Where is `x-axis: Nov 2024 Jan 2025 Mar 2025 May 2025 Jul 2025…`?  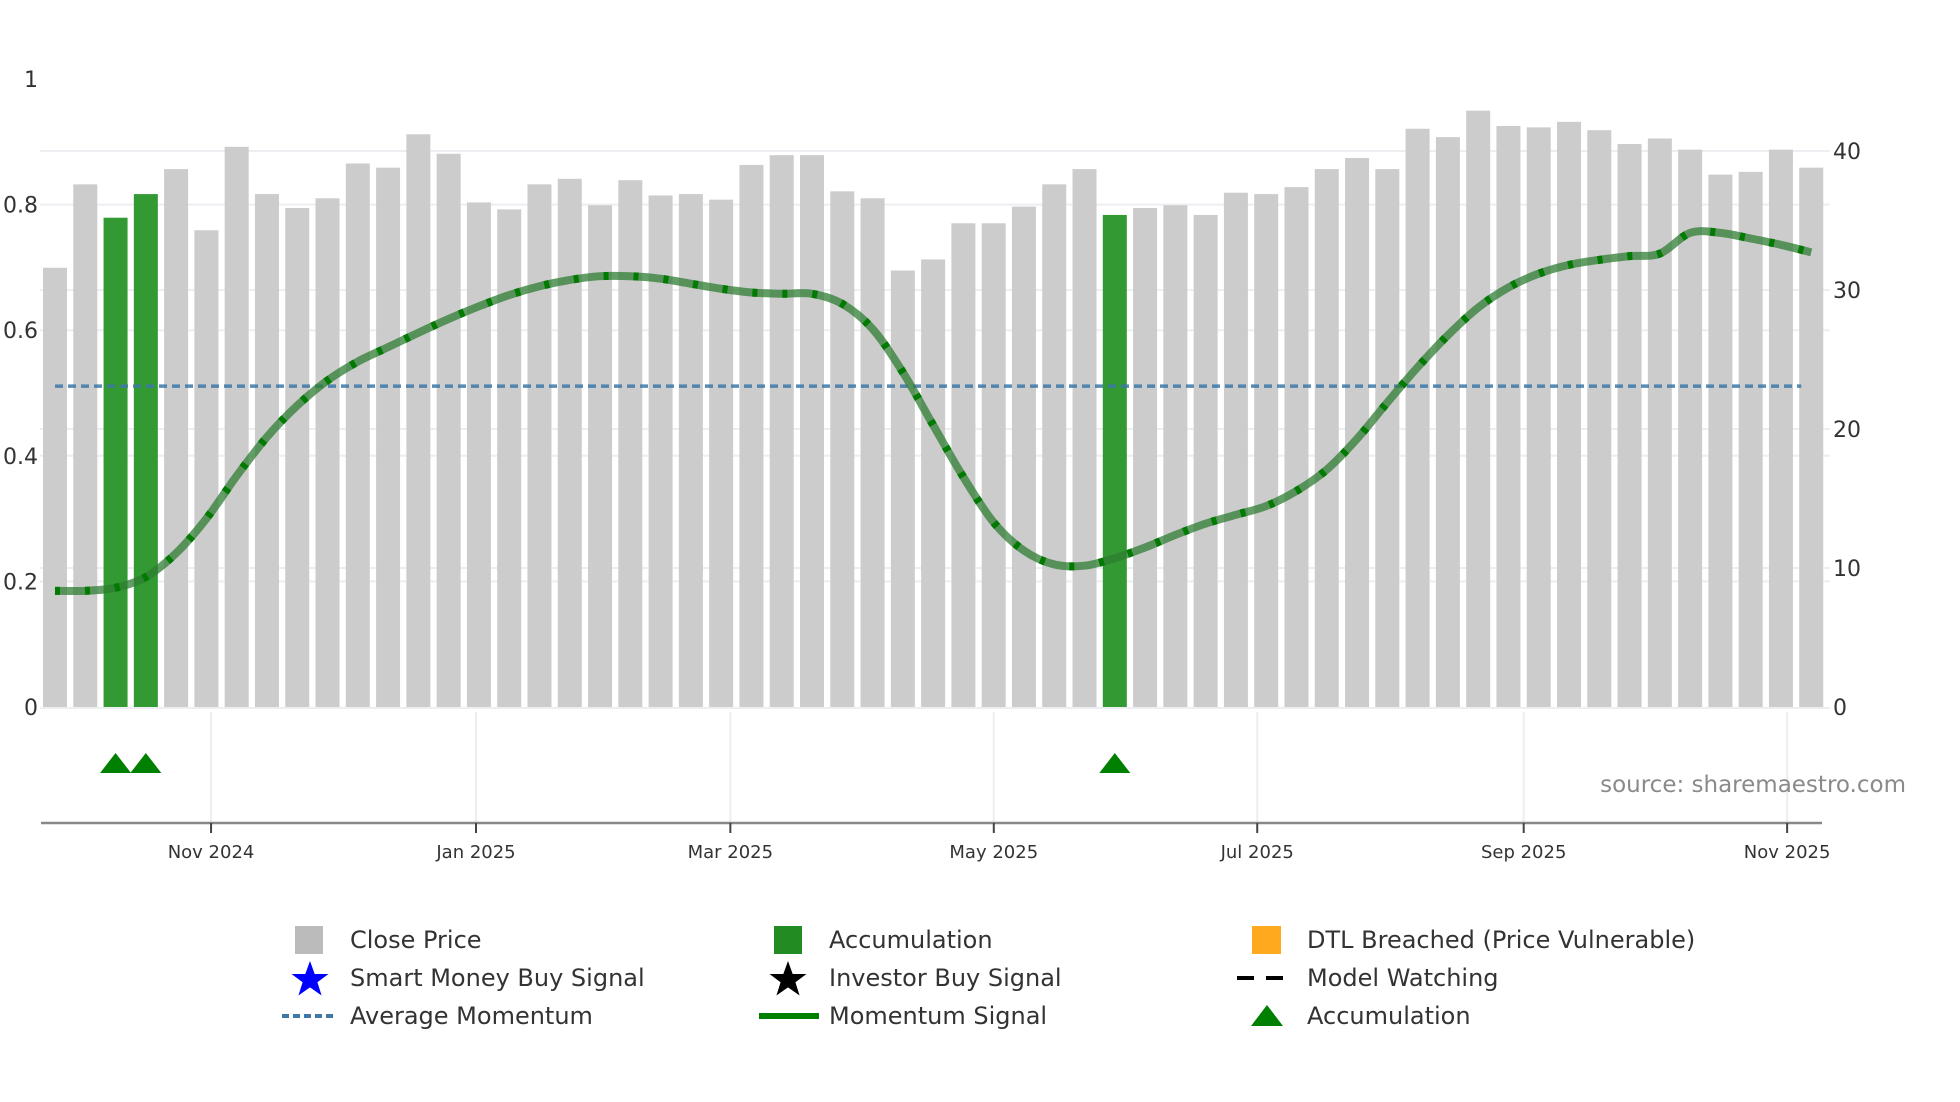 x-axis: Nov 2024 Jan 2025 Mar 2025 May 2025 Jul 2025… is located at coordinates (936, 842).